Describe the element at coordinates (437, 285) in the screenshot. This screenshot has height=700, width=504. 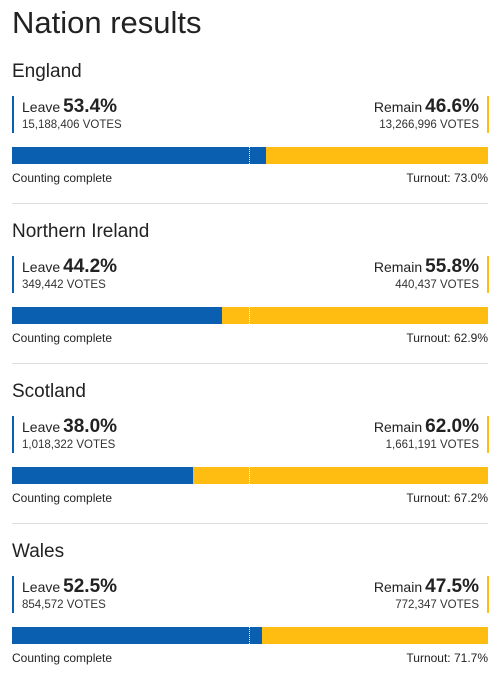
I see `remain-votes: 440,437 VOTES` at that location.